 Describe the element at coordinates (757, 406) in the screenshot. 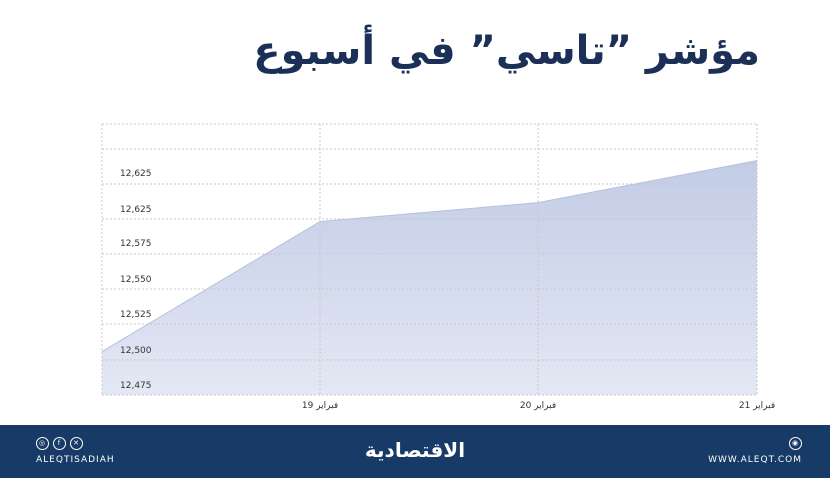

I see `x-tick-label: 21 فبراير` at that location.